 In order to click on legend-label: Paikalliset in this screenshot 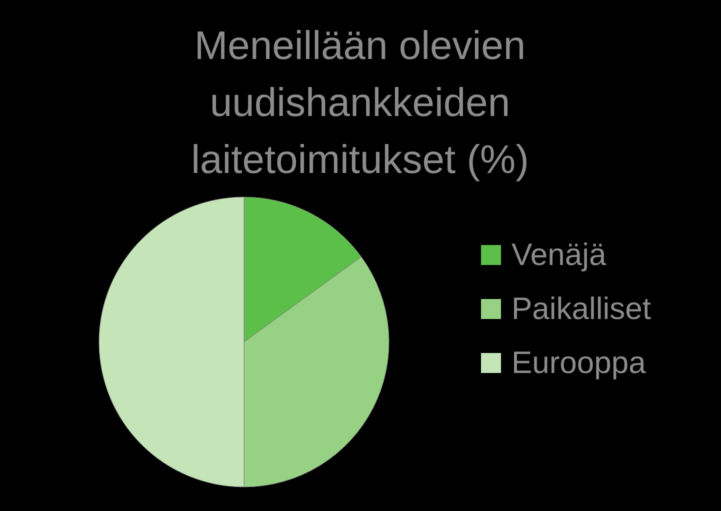, I will do `click(581, 309)`.